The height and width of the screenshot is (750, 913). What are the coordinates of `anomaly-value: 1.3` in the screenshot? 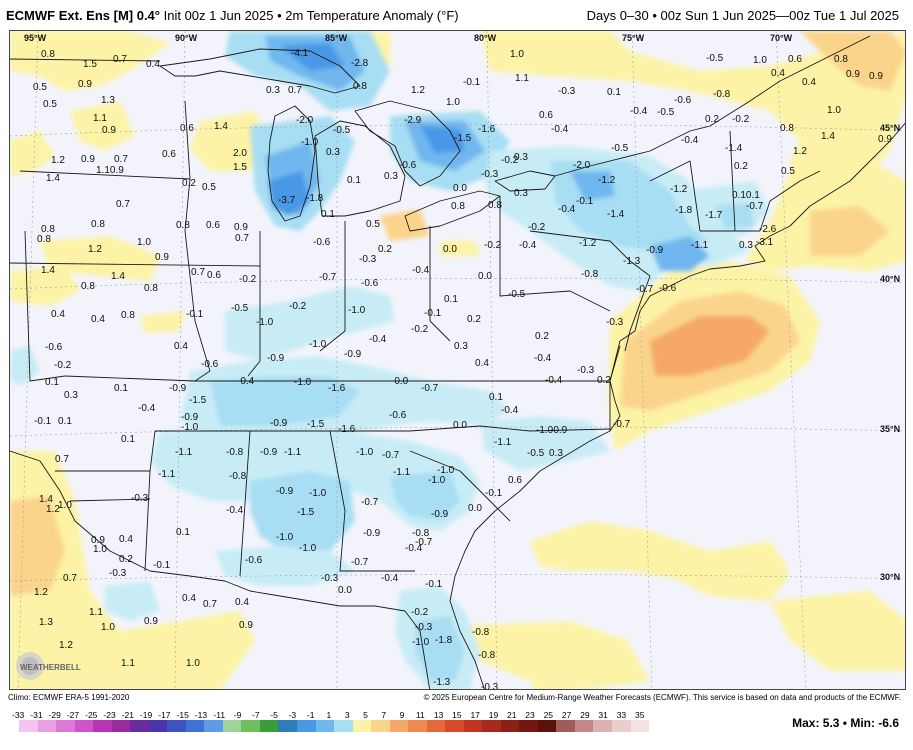 It's located at (108, 100).